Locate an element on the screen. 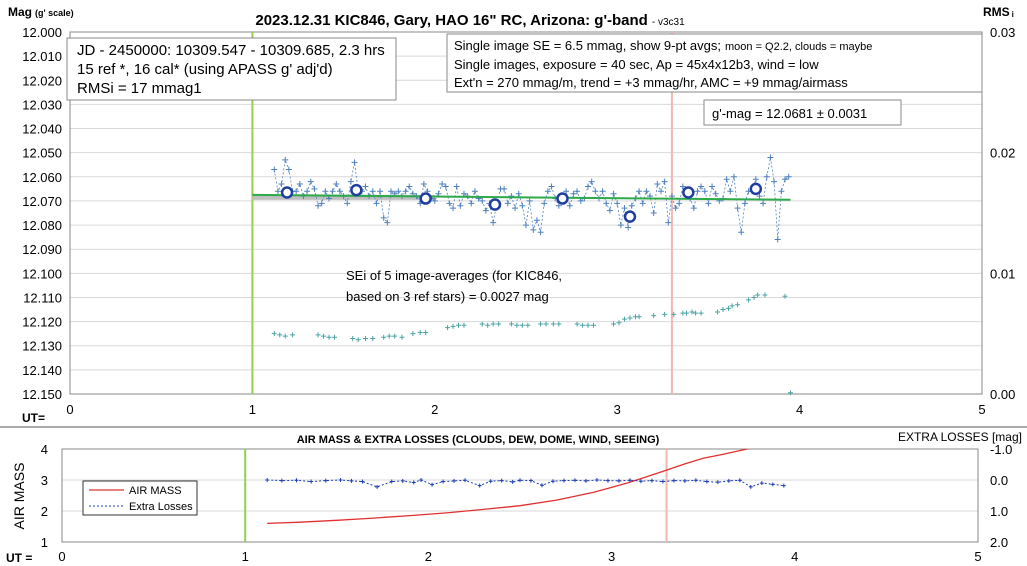 This screenshot has width=1027, height=566. airmass-x-axis-label: UT = is located at coordinates (19, 558).